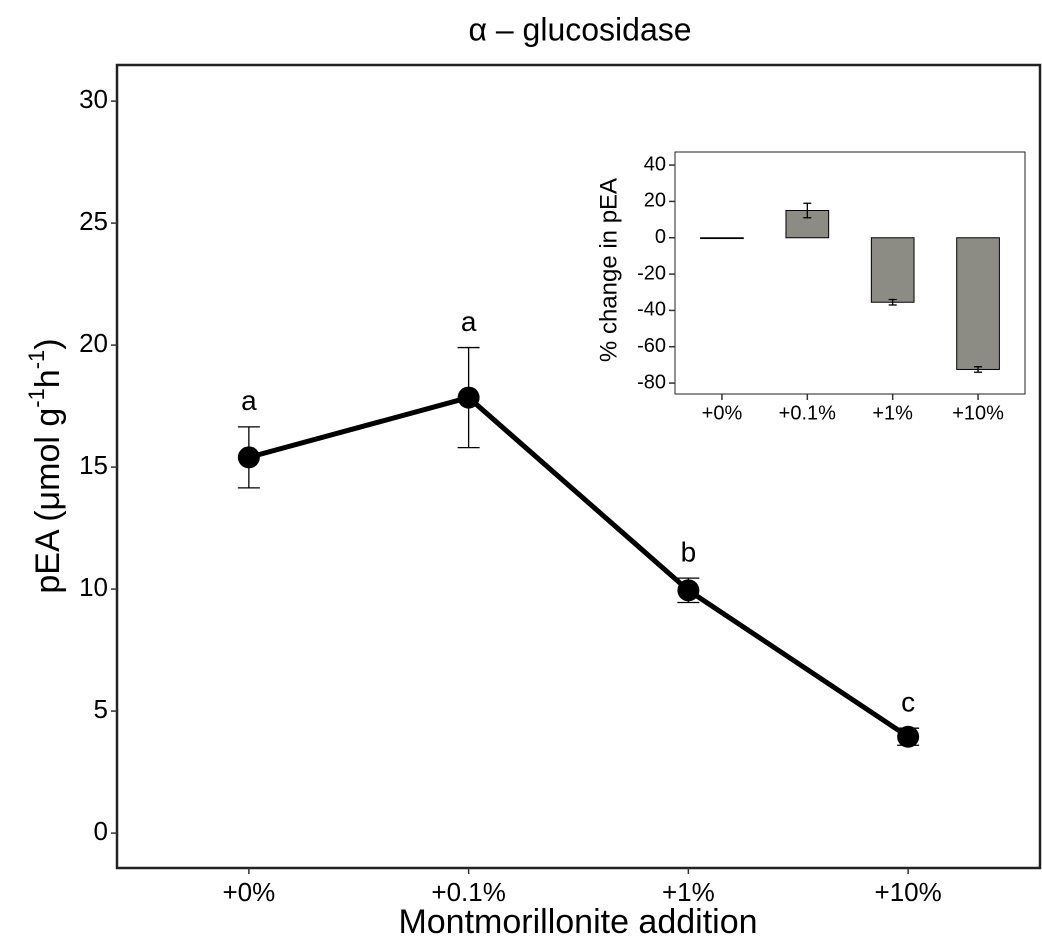 The width and height of the screenshot is (1042, 943). Describe the element at coordinates (577, 922) in the screenshot. I see `x-axis-title: Montmorillonite addition` at that location.